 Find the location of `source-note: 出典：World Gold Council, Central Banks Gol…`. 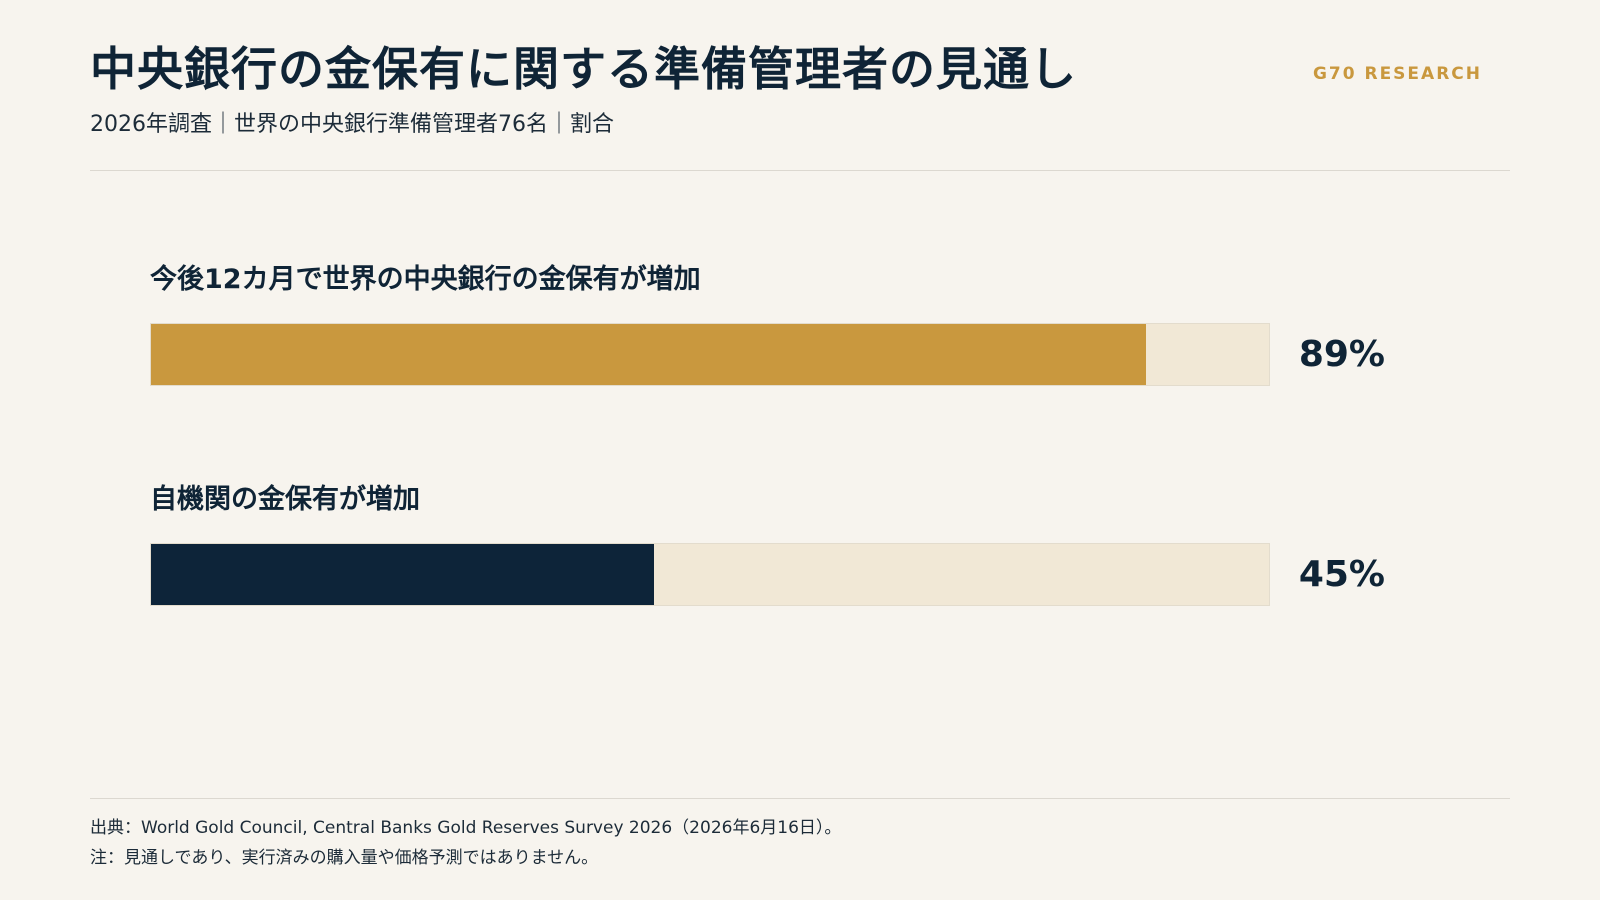

source-note: 出典：World Gold Council, Central Banks Gol… is located at coordinates (466, 828).